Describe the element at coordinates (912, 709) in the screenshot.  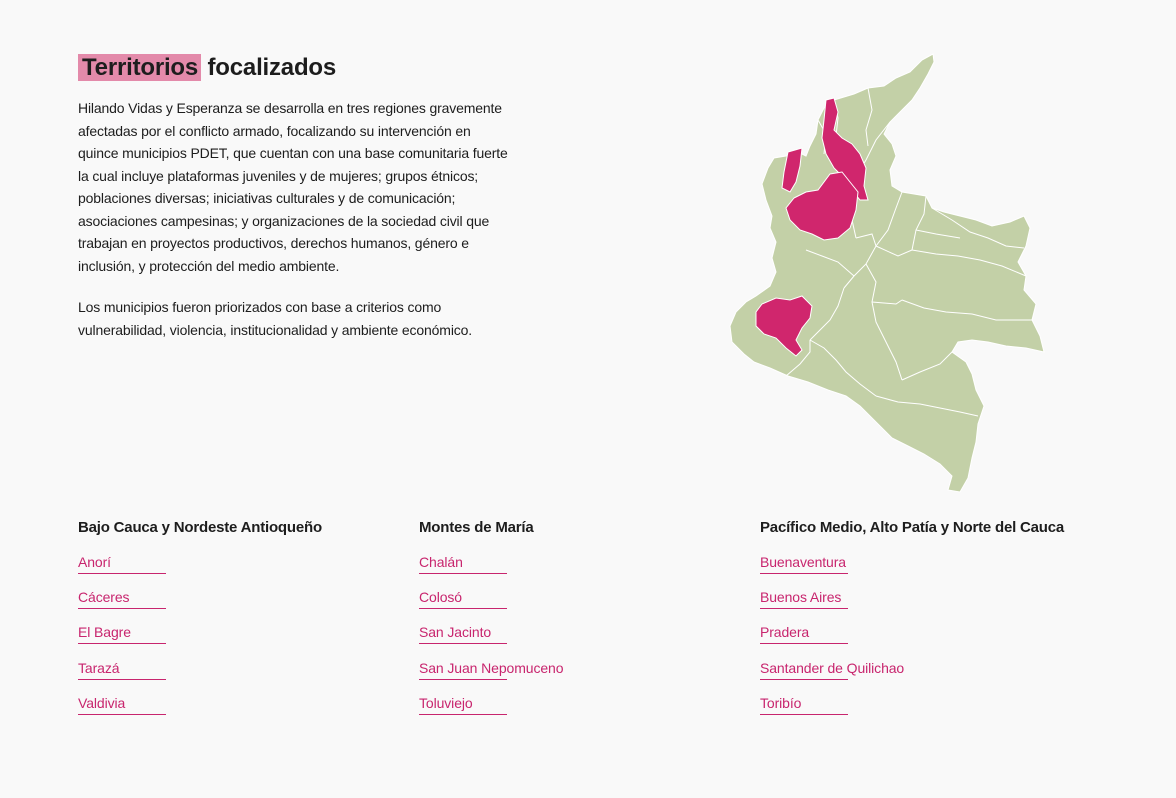
I see `list-item: Toribío` at that location.